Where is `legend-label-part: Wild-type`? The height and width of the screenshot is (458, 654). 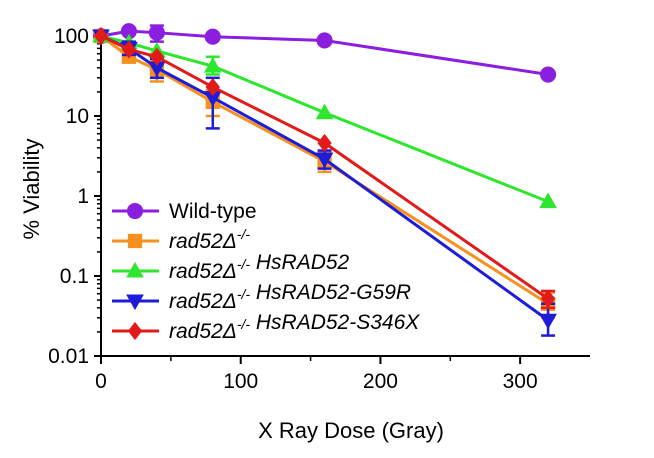
legend-label-part: Wild-type is located at coordinates (213, 211).